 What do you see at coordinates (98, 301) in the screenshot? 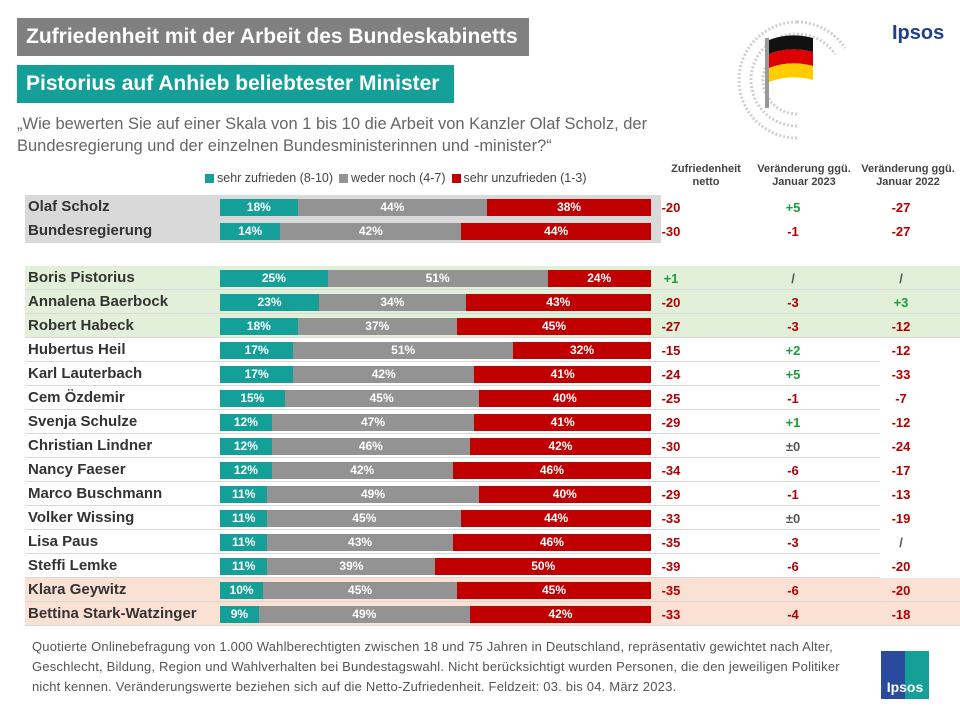
I see `row-label: Annalena Baerbock` at bounding box center [98, 301].